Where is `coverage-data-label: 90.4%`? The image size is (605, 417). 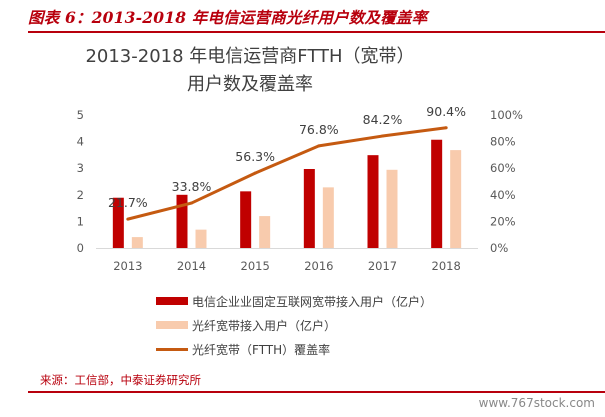
coverage-data-label: 90.4% is located at coordinates (446, 111).